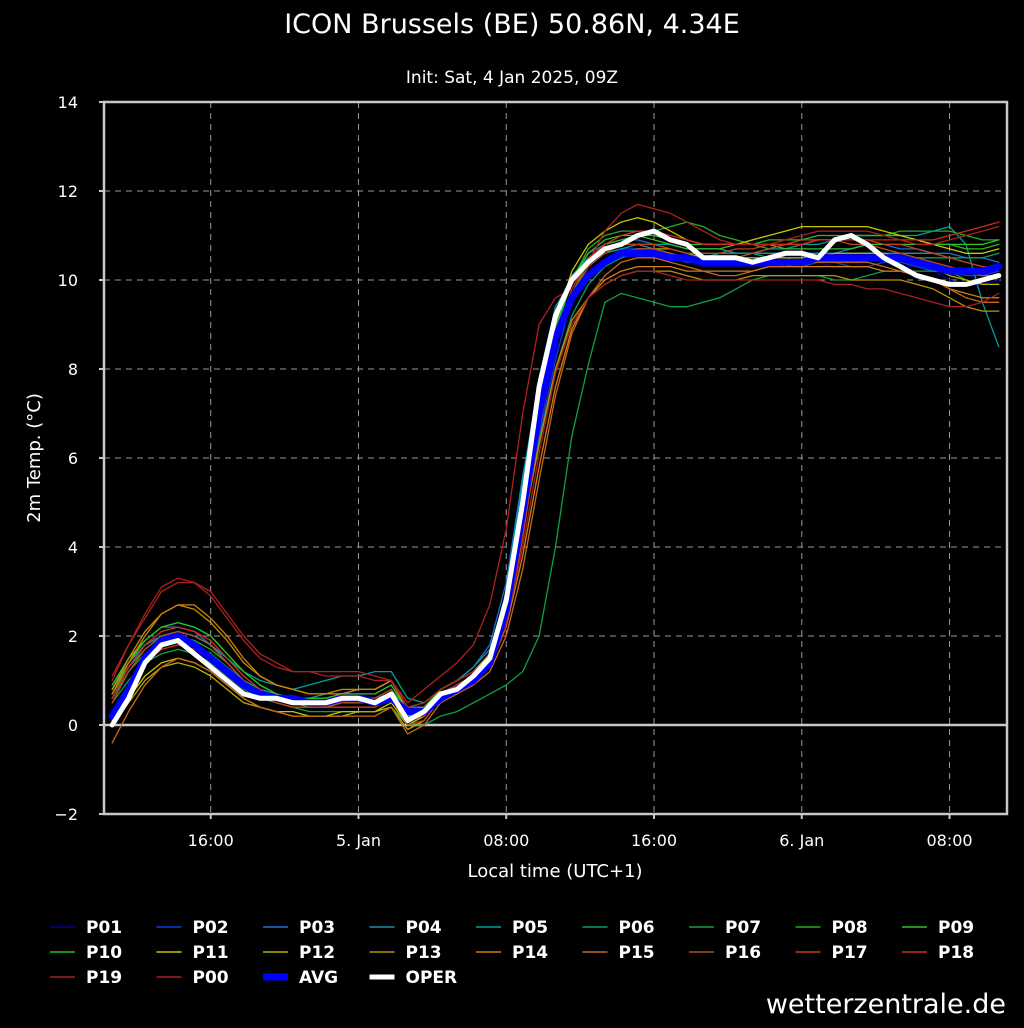 This screenshot has height=1028, width=1024. I want to click on legend-label-p16: P16, so click(743, 953).